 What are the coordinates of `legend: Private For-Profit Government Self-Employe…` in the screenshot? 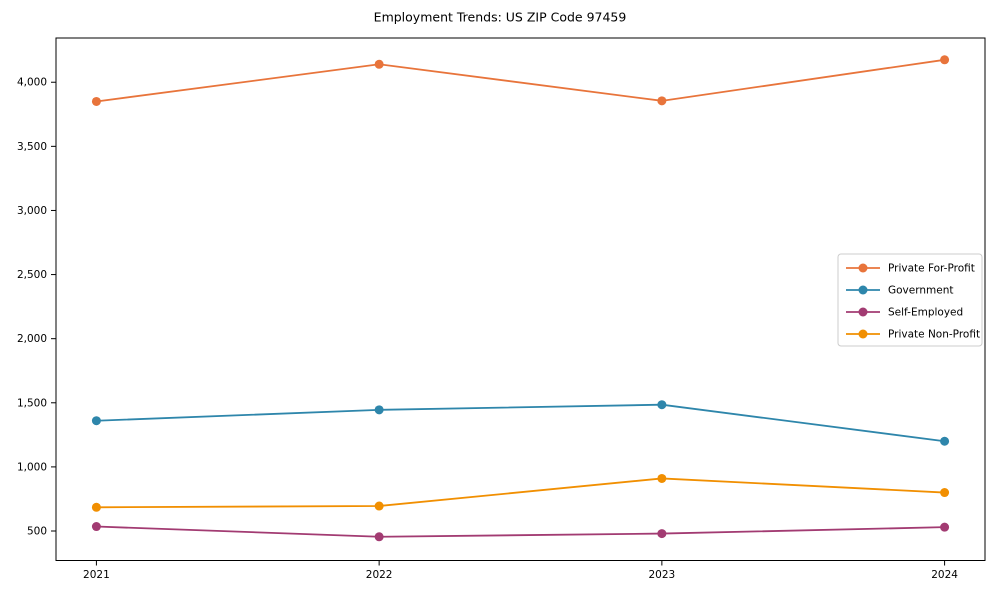 It's located at (910, 300).